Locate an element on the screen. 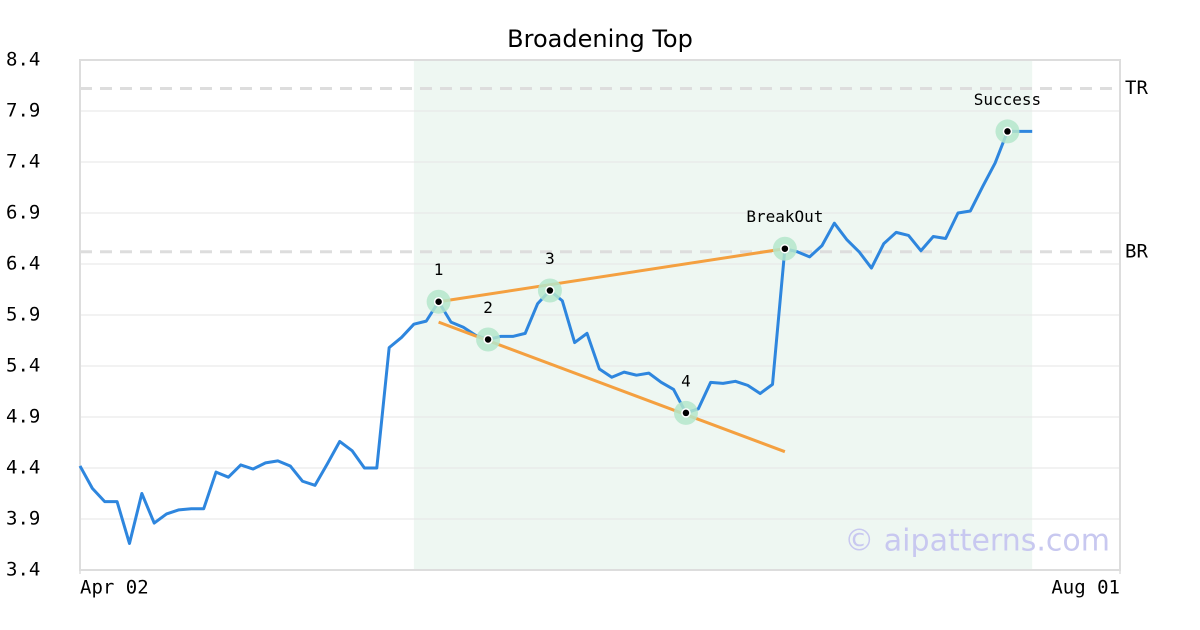 The image size is (1200, 630). watermark: © aipatterns.com is located at coordinates (977, 541).